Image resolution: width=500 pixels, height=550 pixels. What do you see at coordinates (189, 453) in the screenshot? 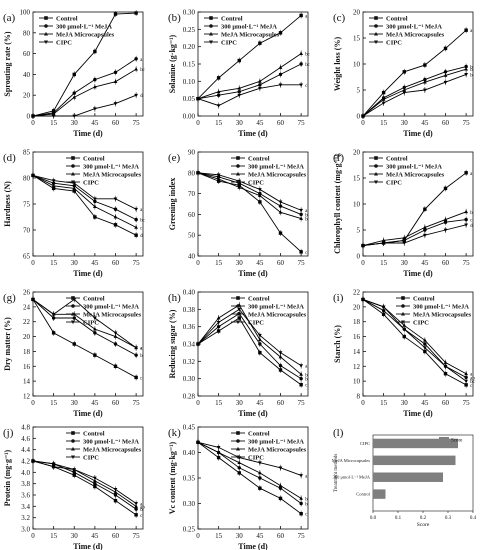
I see `y-tick-label: 0.40` at bounding box center [189, 453].